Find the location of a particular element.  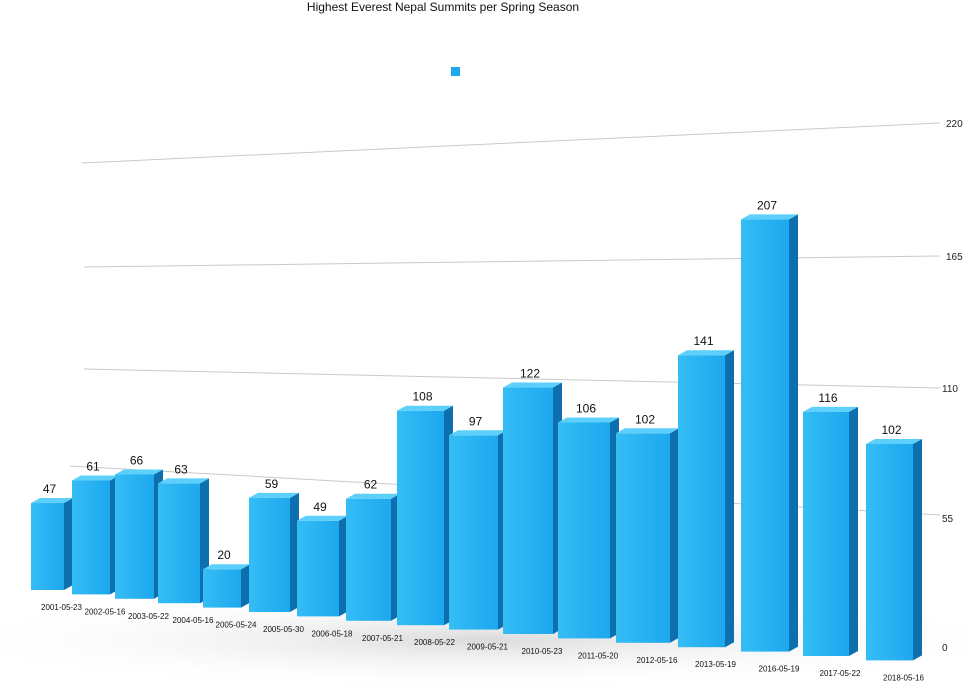

x-tick-label: 2011-05-20 is located at coordinates (598, 655).